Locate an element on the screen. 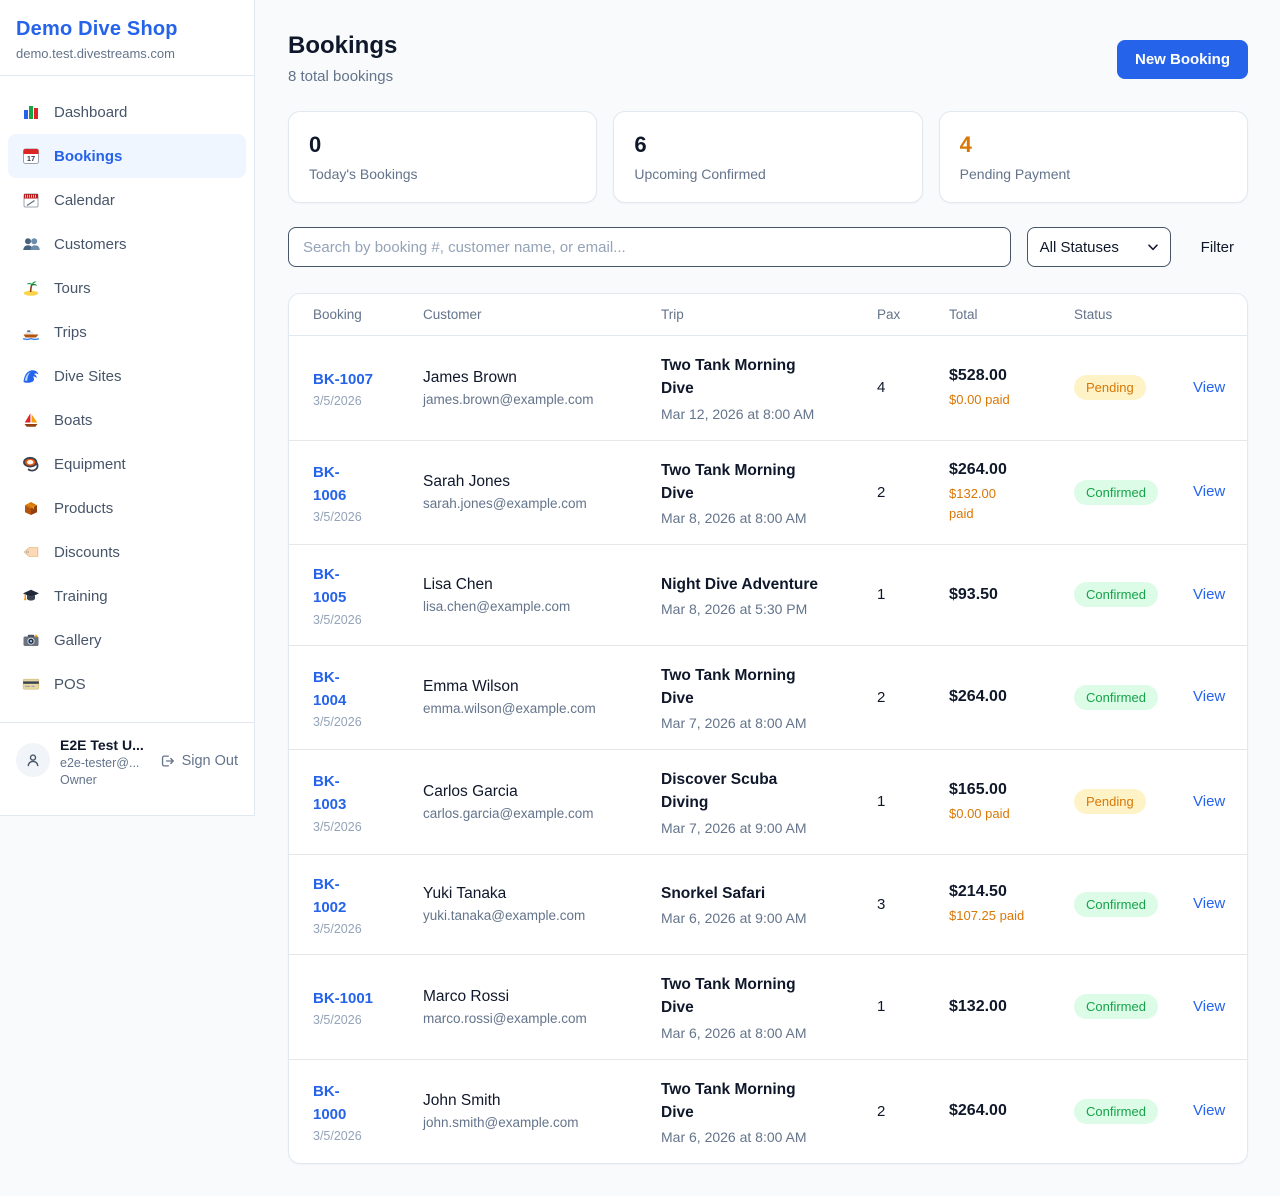 The width and height of the screenshot is (1280, 1196). booking-id-link: BK- 1003 is located at coordinates (330, 793).